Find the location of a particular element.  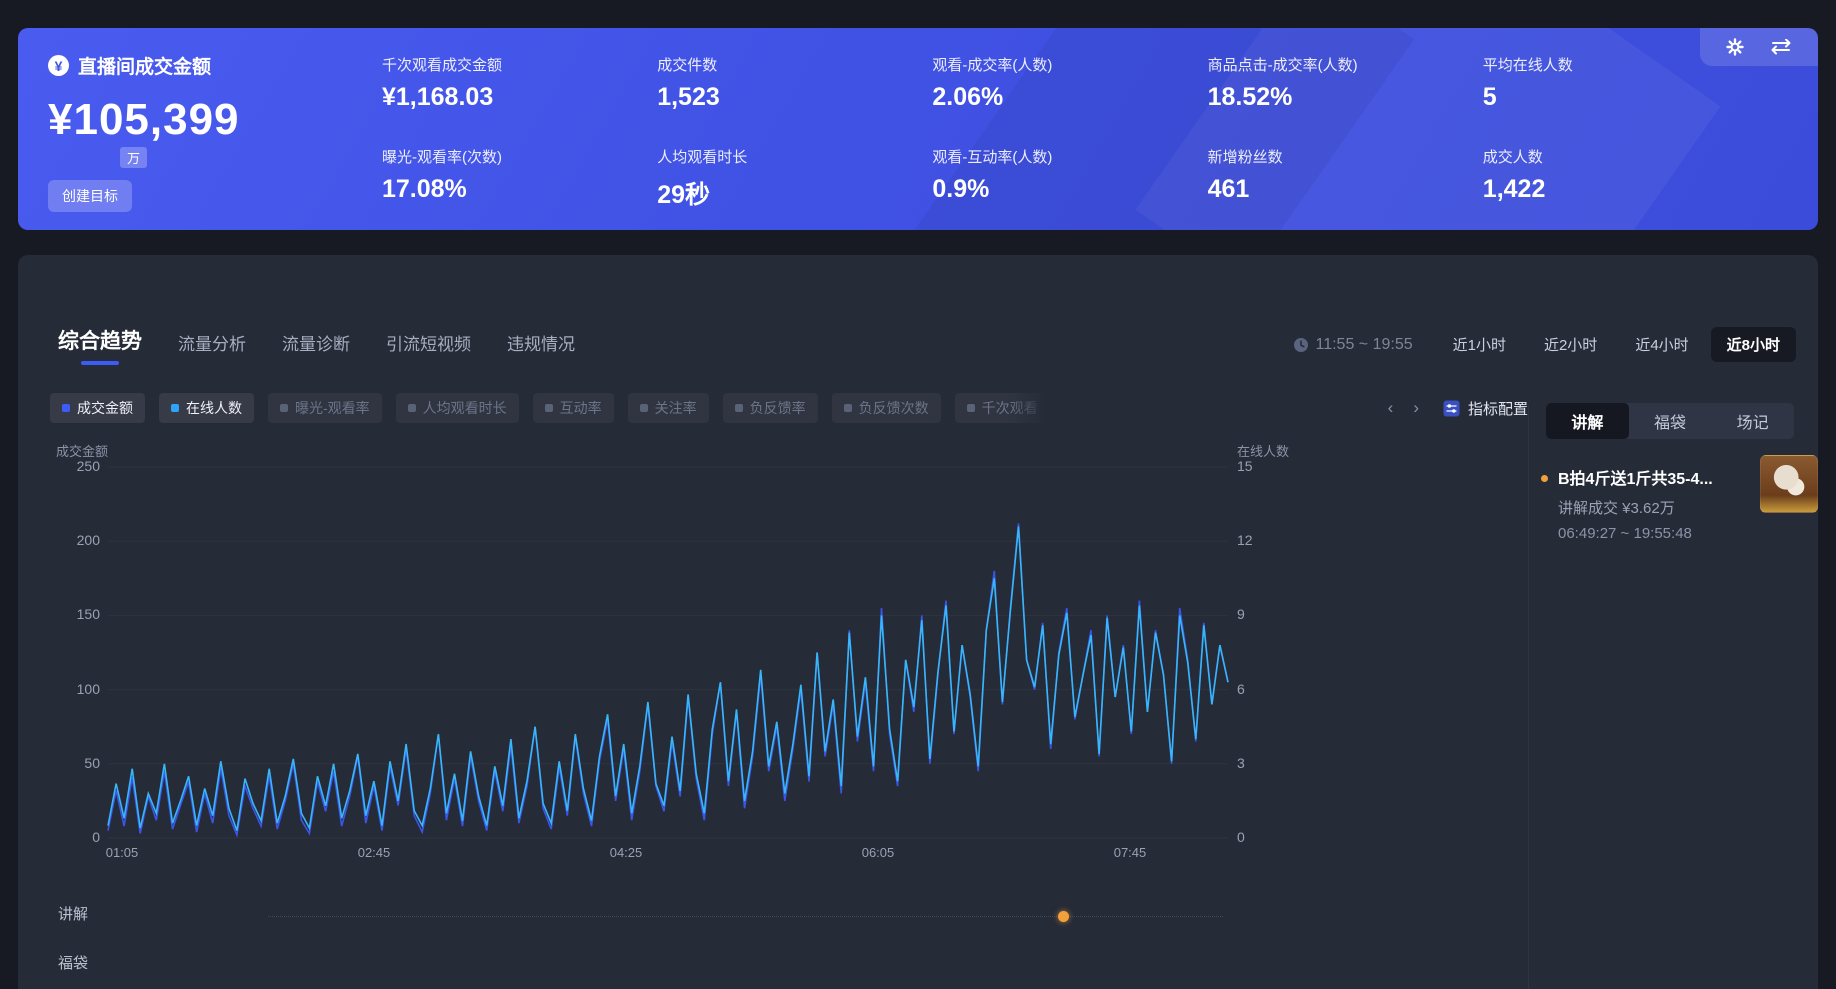

legend-chip-list: 成交金额 在线人数 曝光-观看率 人均观看时长 互动率 关注率 负反馈率 负反馈次数 千次观看 is located at coordinates (704, 408).